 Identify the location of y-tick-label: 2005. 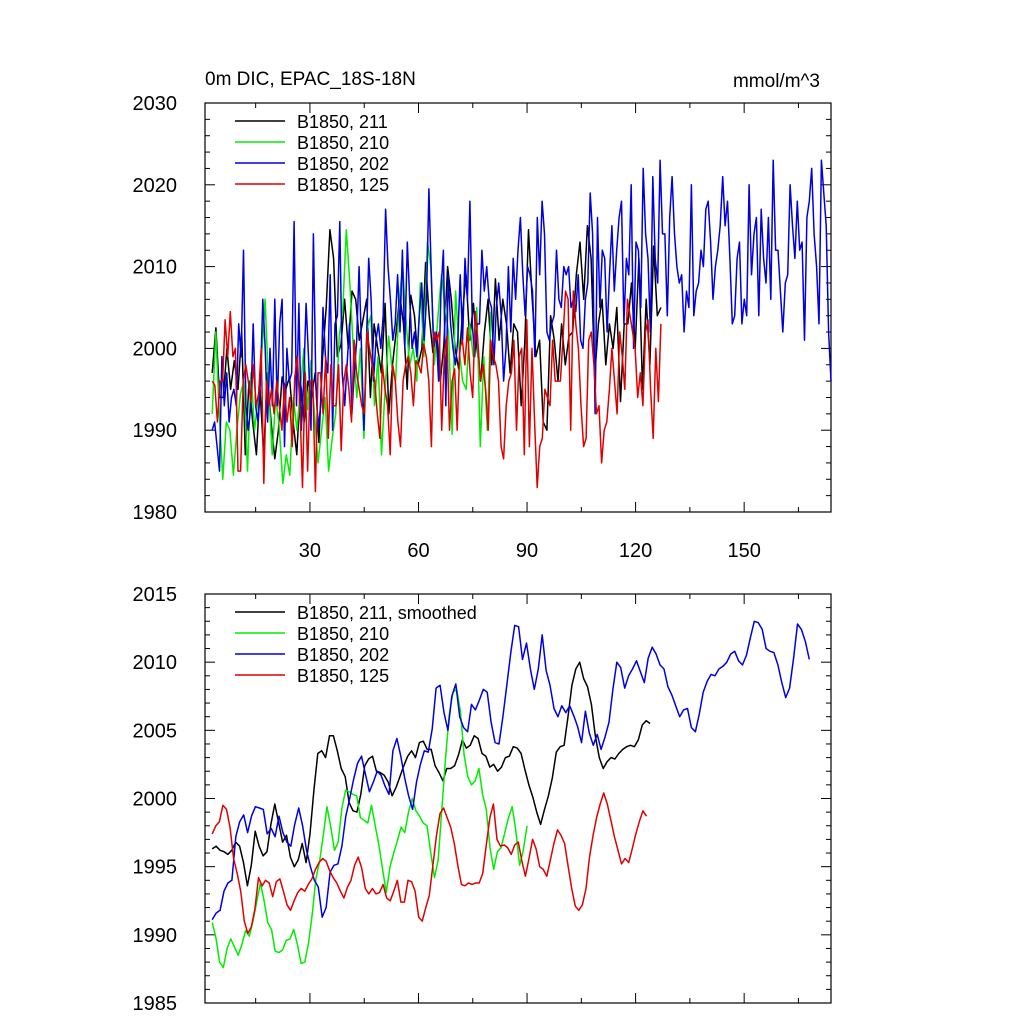
(155, 731).